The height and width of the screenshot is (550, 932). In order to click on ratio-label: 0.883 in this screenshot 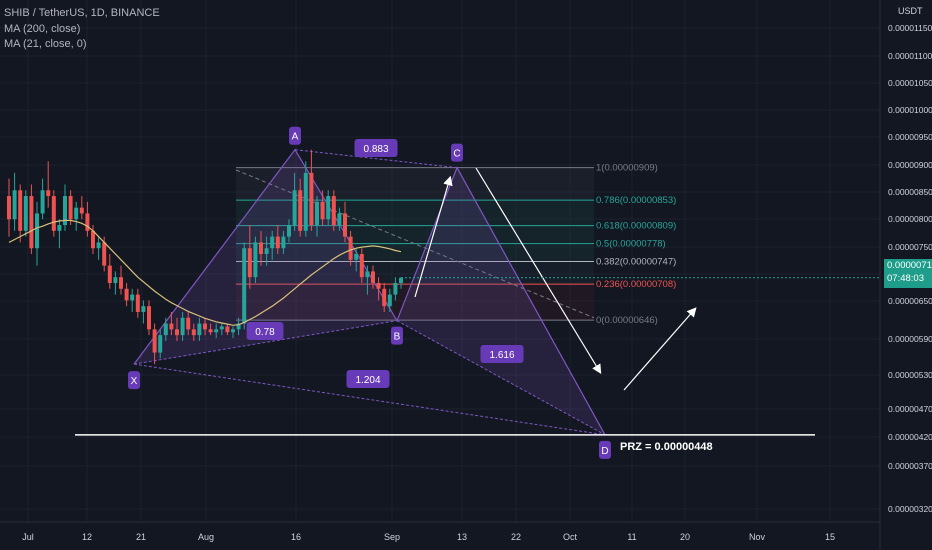, I will do `click(375, 149)`.